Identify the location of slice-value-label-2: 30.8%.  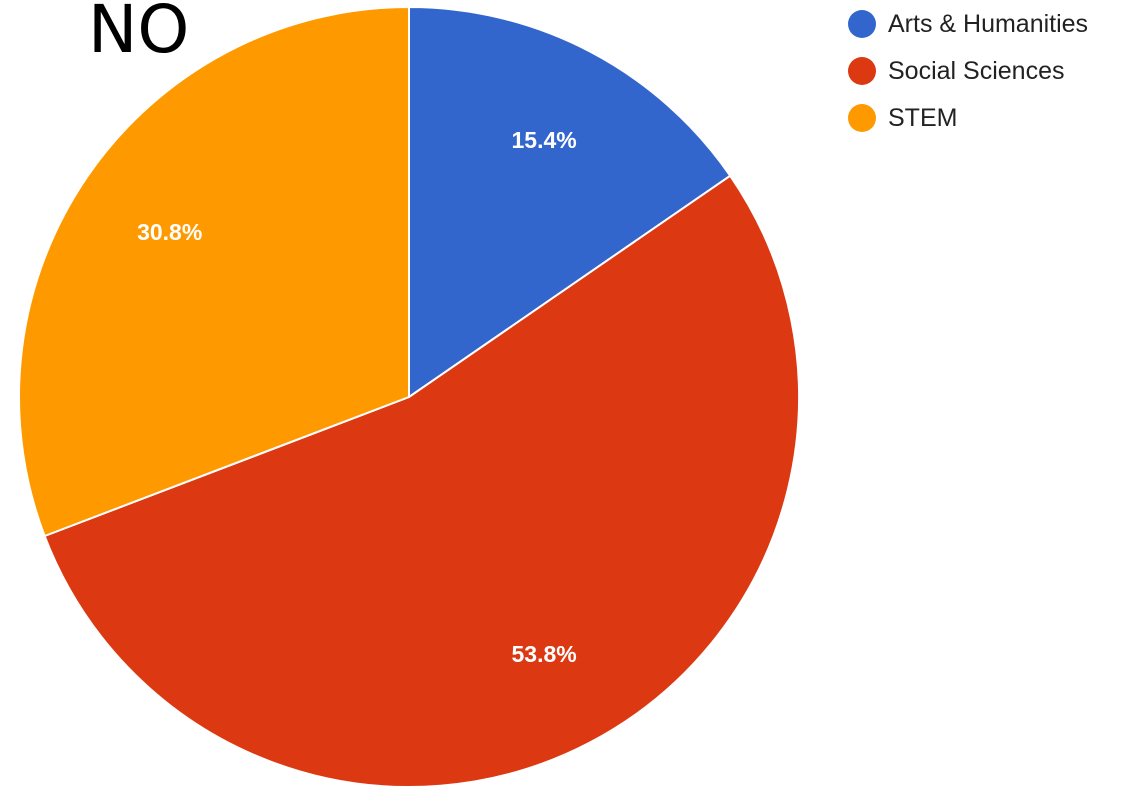
(169, 232).